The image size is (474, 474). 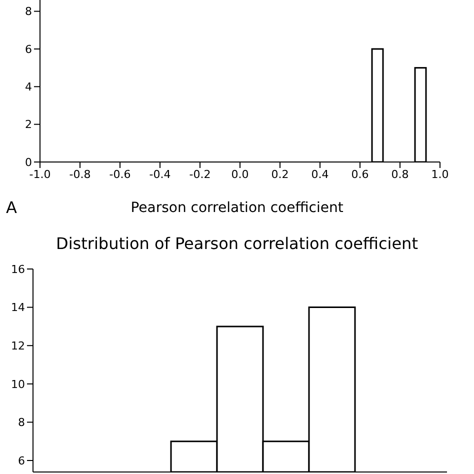 What do you see at coordinates (18, 307) in the screenshot?
I see `y-tick-label: 14` at bounding box center [18, 307].